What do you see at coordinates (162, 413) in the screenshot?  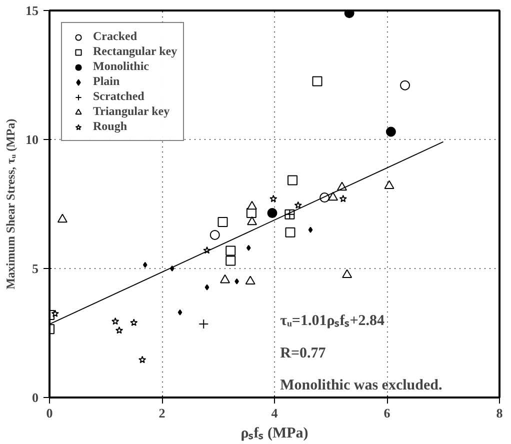 I see `x-tick-label: 2` at bounding box center [162, 413].